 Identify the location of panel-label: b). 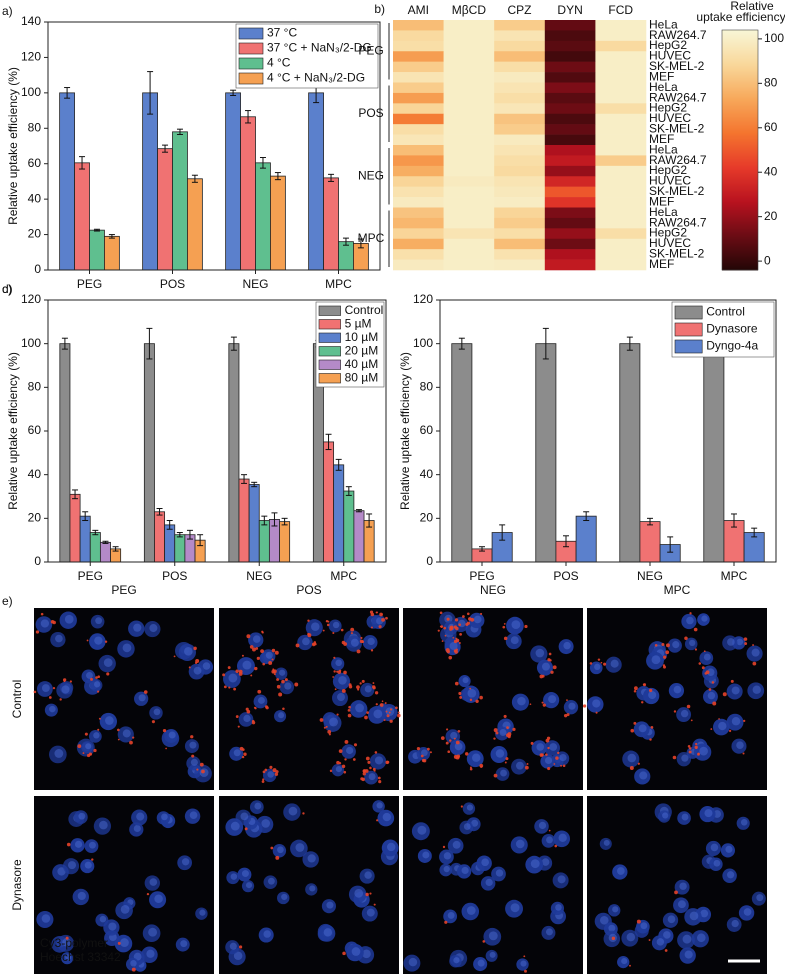
(379, 9).